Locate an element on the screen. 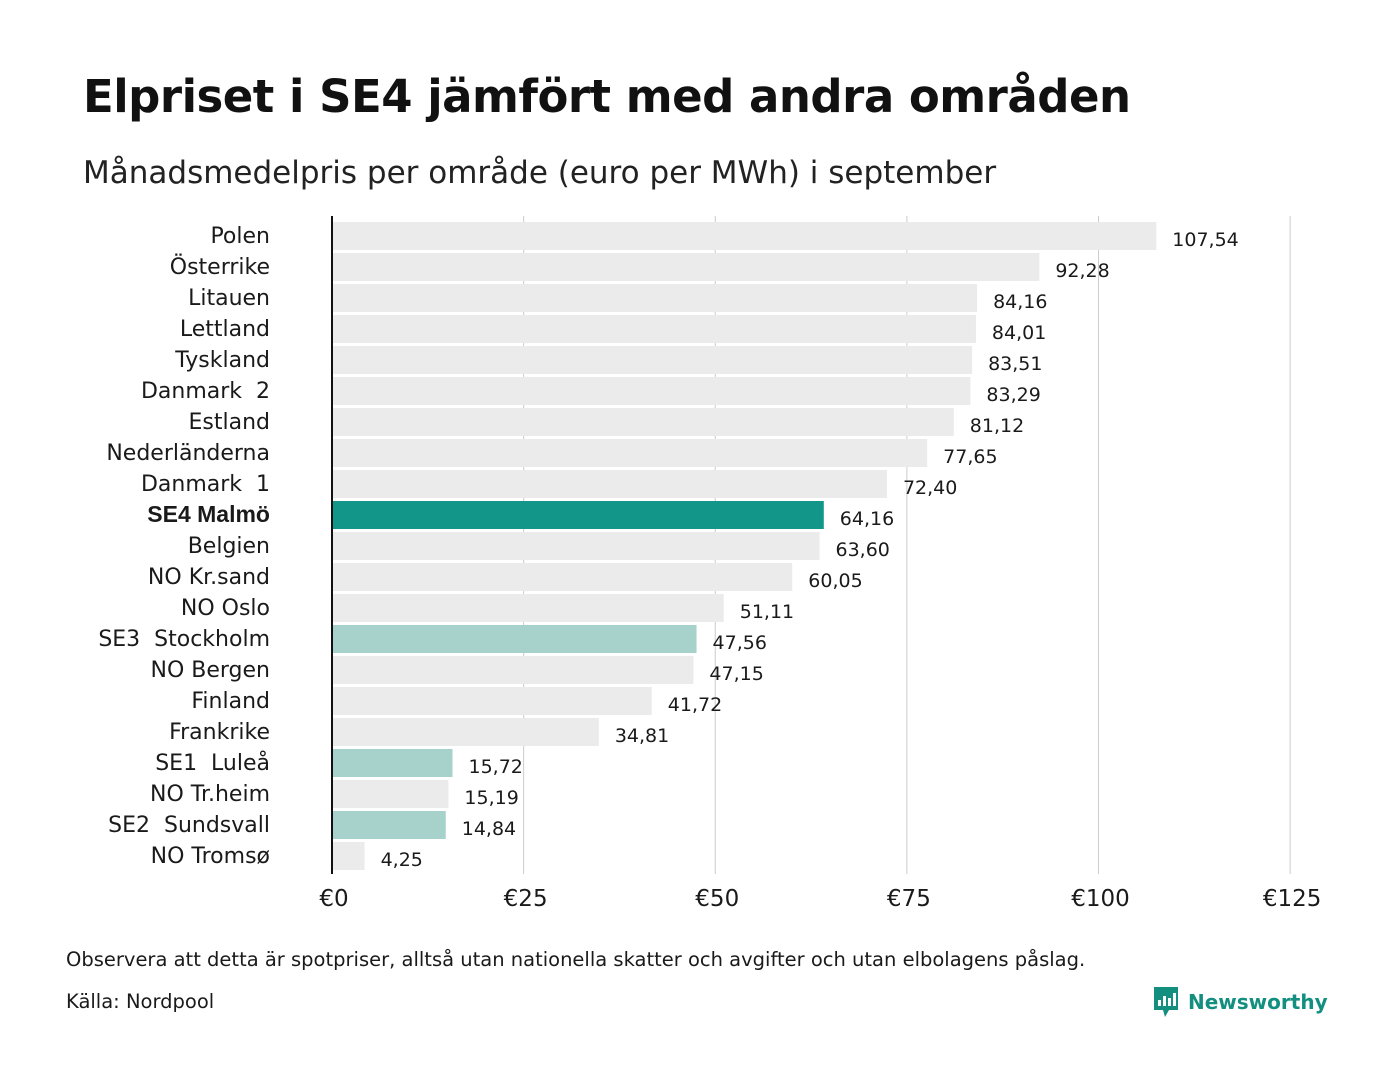  category-label-5: Danmark 2 is located at coordinates (205, 391).